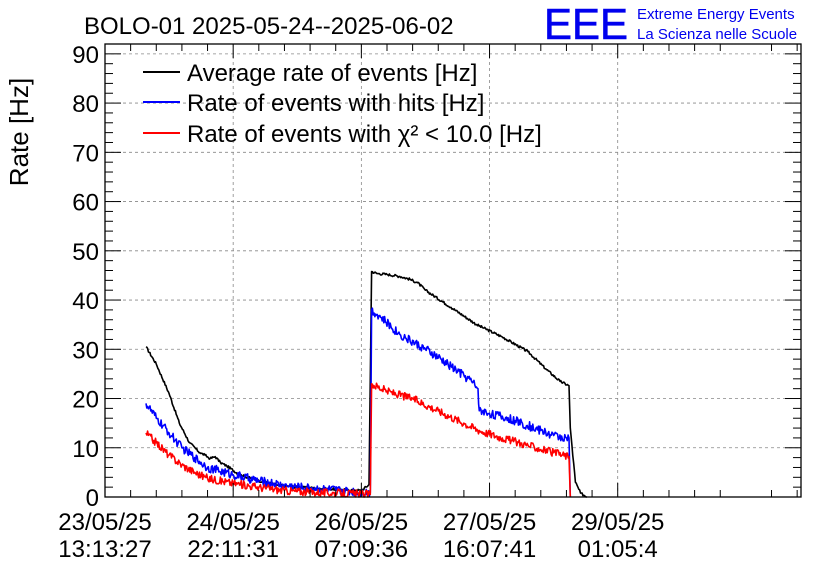 This screenshot has width=836, height=572. What do you see at coordinates (489, 522) in the screenshot?
I see `x-tick-date: 27/05/25` at bounding box center [489, 522].